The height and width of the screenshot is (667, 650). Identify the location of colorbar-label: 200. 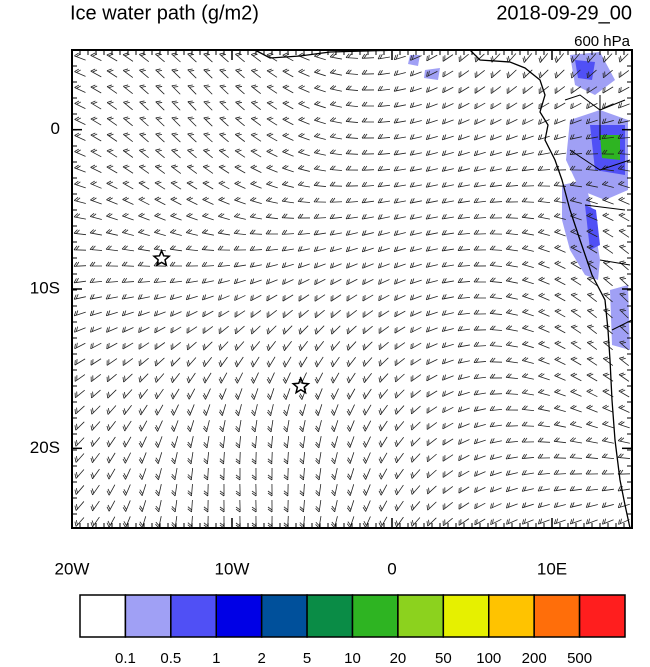
(534, 658).